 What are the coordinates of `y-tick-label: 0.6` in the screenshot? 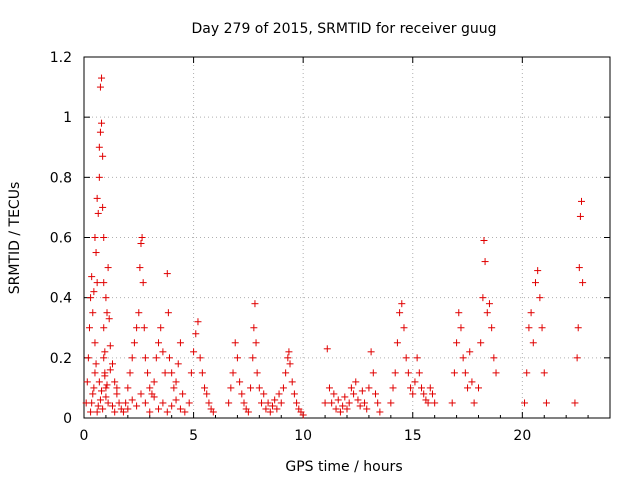 It's located at (61, 239).